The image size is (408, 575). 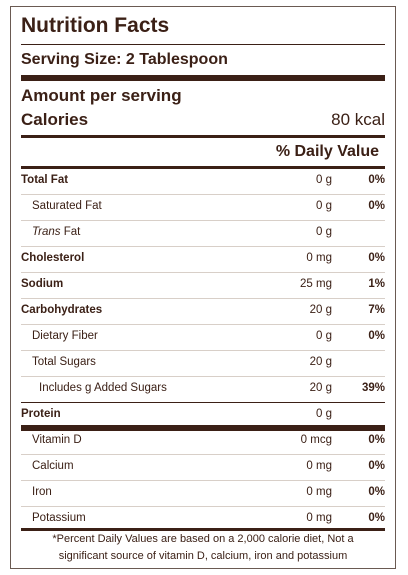 What do you see at coordinates (203, 494) in the screenshot?
I see `nutrient-row-iron: Iron 0 mg 0%` at bounding box center [203, 494].